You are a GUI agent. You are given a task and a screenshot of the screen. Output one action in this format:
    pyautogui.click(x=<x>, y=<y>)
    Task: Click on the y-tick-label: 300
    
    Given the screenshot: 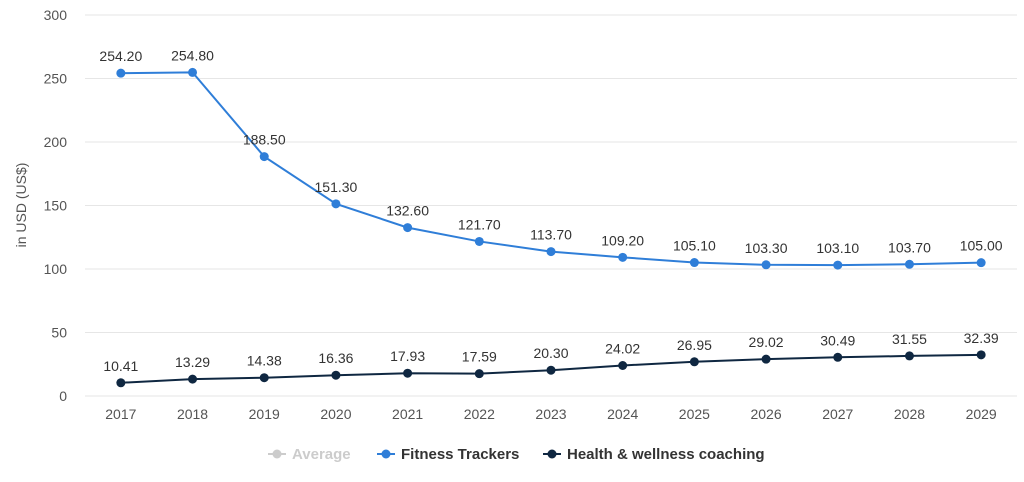 What is the action you would take?
    pyautogui.click(x=56, y=15)
    